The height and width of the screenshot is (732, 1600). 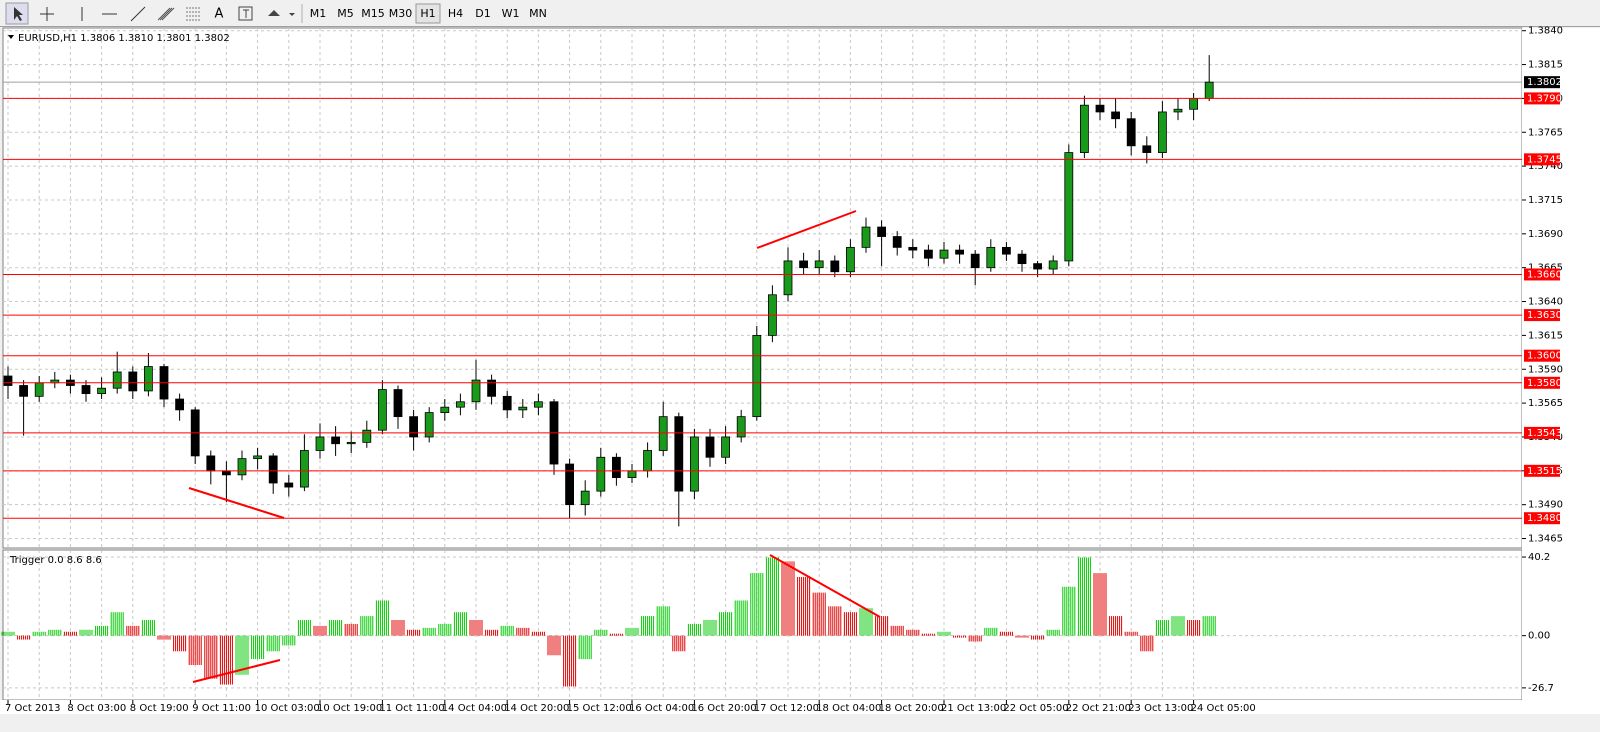 I want to click on x-tick-label: 10 Oct 03:00, so click(x=287, y=708).